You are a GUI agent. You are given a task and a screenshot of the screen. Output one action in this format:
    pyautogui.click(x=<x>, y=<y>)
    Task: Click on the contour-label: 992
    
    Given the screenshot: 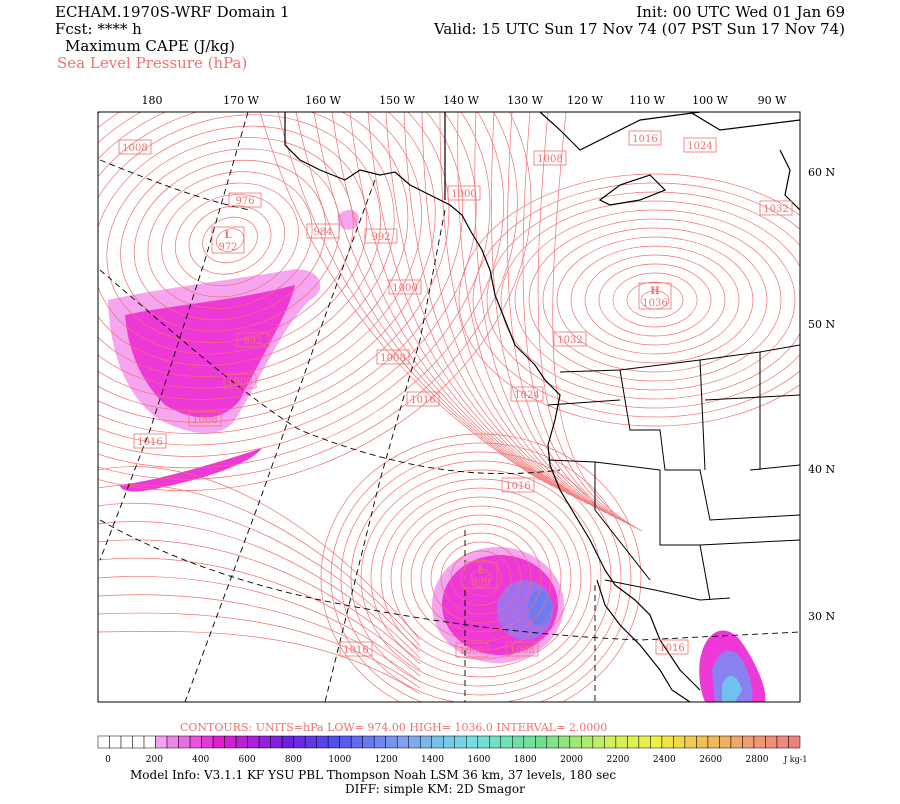 What is the action you would take?
    pyautogui.click(x=381, y=236)
    